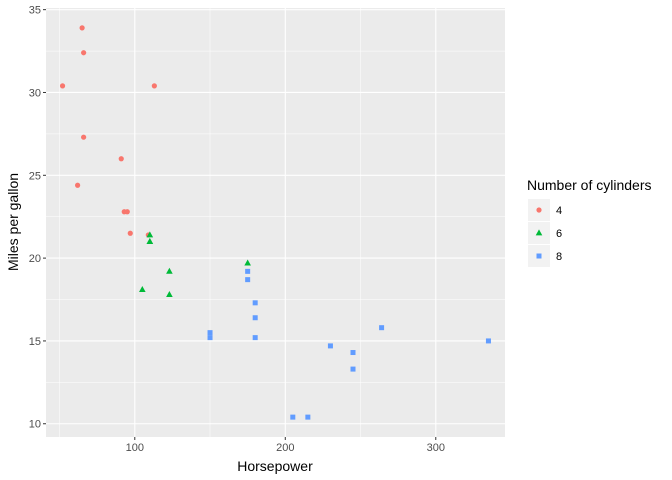 Image resolution: width=672 pixels, height=480 pixels. I want to click on legend-key-triangle, so click(539, 232).